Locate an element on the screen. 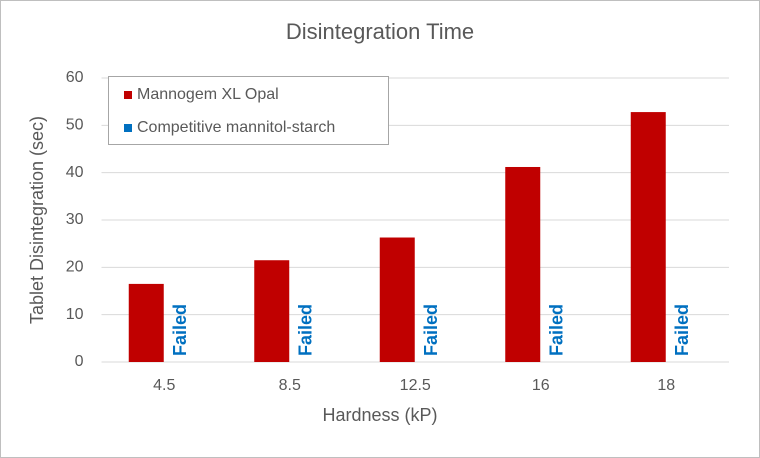 Image resolution: width=760 pixels, height=458 pixels. x-axis-label: Hardness (kP) is located at coordinates (379, 415).